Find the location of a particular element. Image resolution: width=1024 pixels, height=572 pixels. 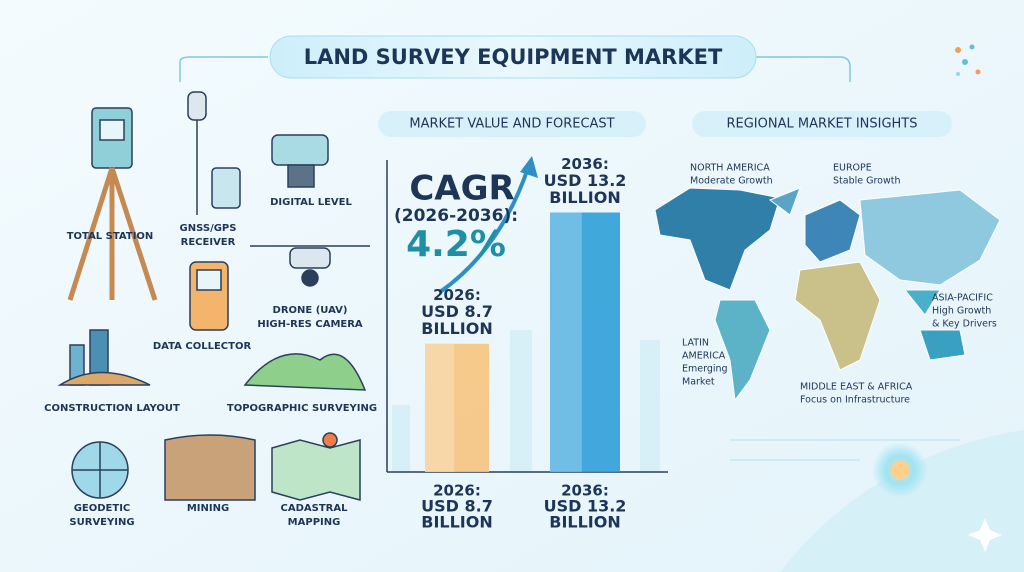

regions-title-pill is located at coordinates (822, 124).